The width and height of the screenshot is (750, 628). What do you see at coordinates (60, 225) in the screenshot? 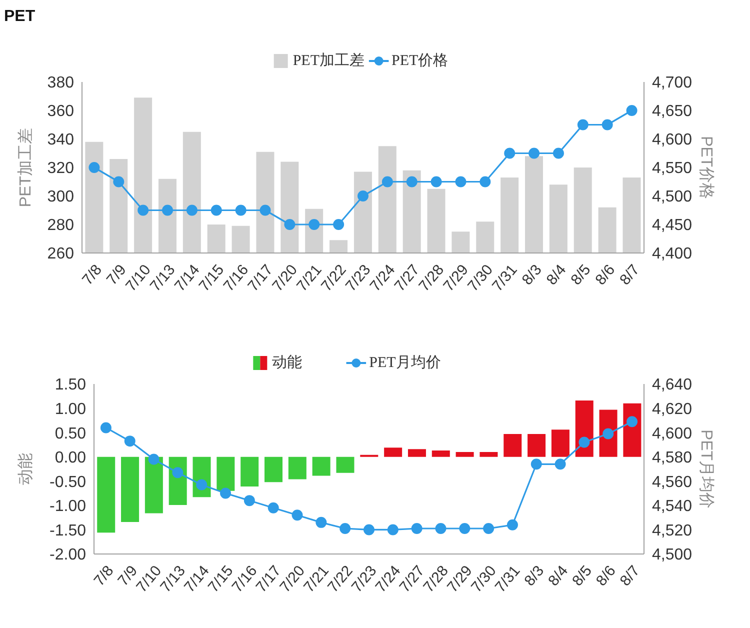
I see `y-tick-label: 280` at bounding box center [60, 225].